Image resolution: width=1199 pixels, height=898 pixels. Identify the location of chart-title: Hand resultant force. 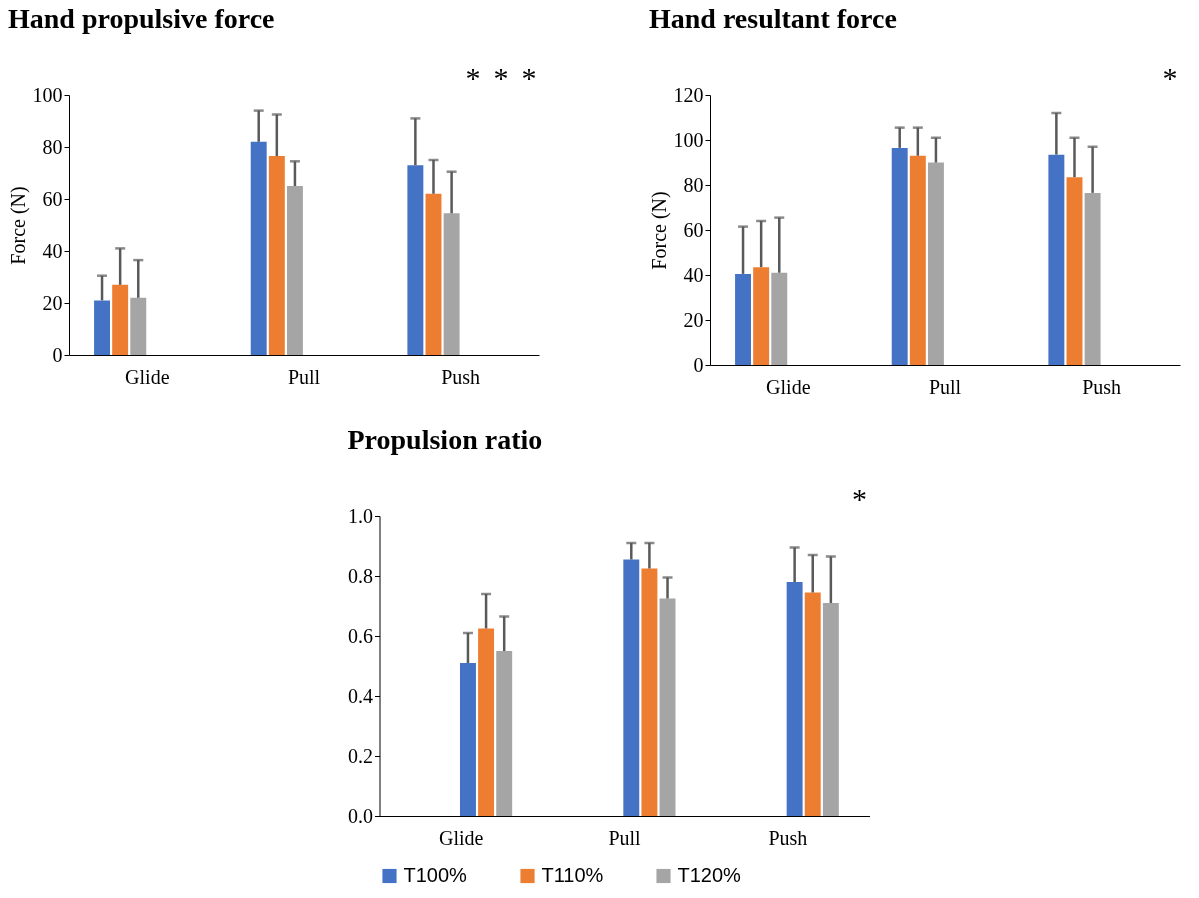
(773, 18).